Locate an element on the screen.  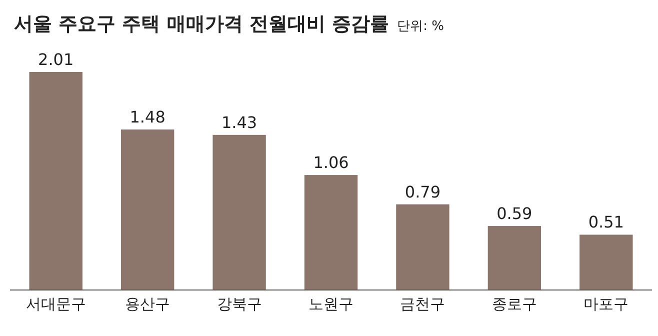
data-label: 0.79 is located at coordinates (422, 192).